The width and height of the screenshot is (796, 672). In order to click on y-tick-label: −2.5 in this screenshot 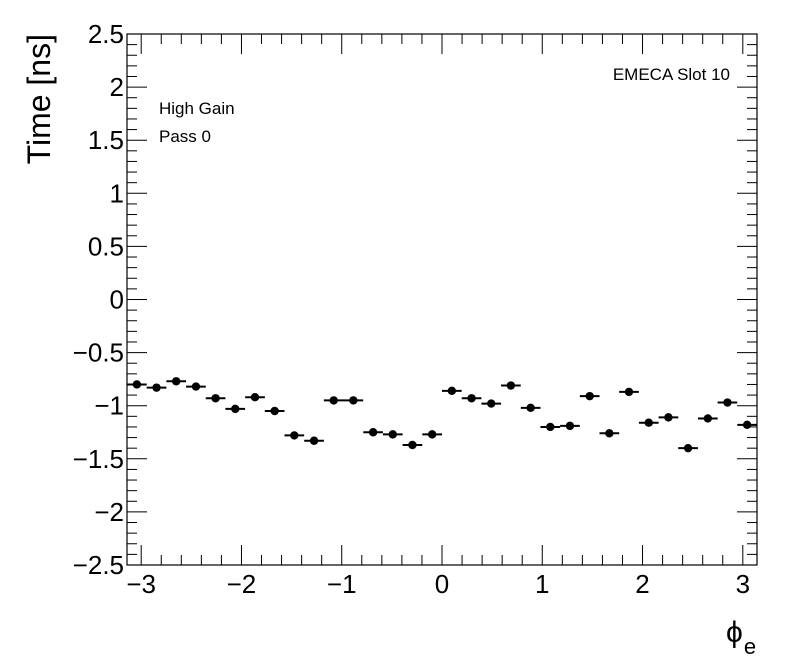, I will do `click(98, 565)`.